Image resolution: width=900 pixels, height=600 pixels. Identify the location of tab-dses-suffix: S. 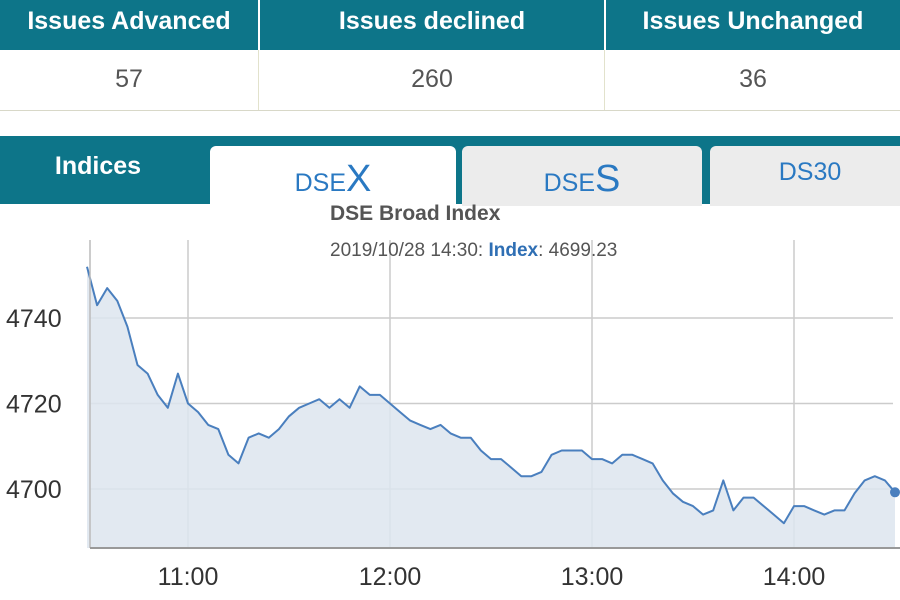
(608, 179).